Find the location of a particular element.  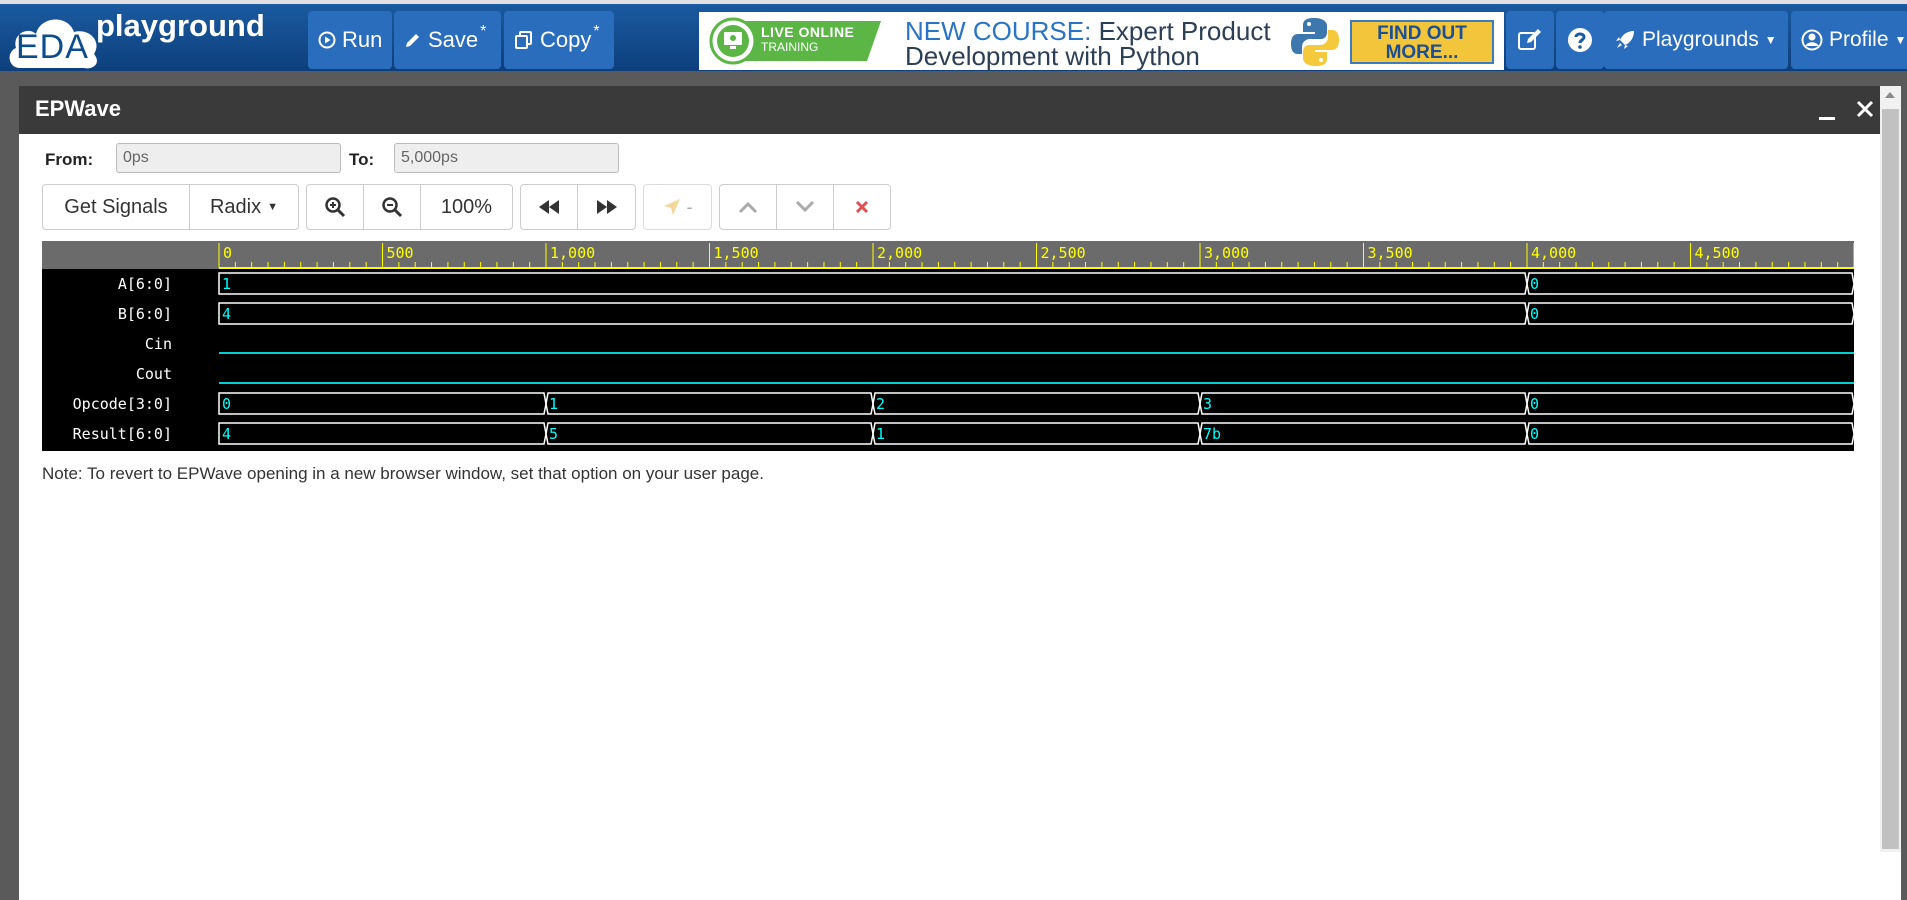

timeline-tick-label: 1,000 is located at coordinates (572, 253).